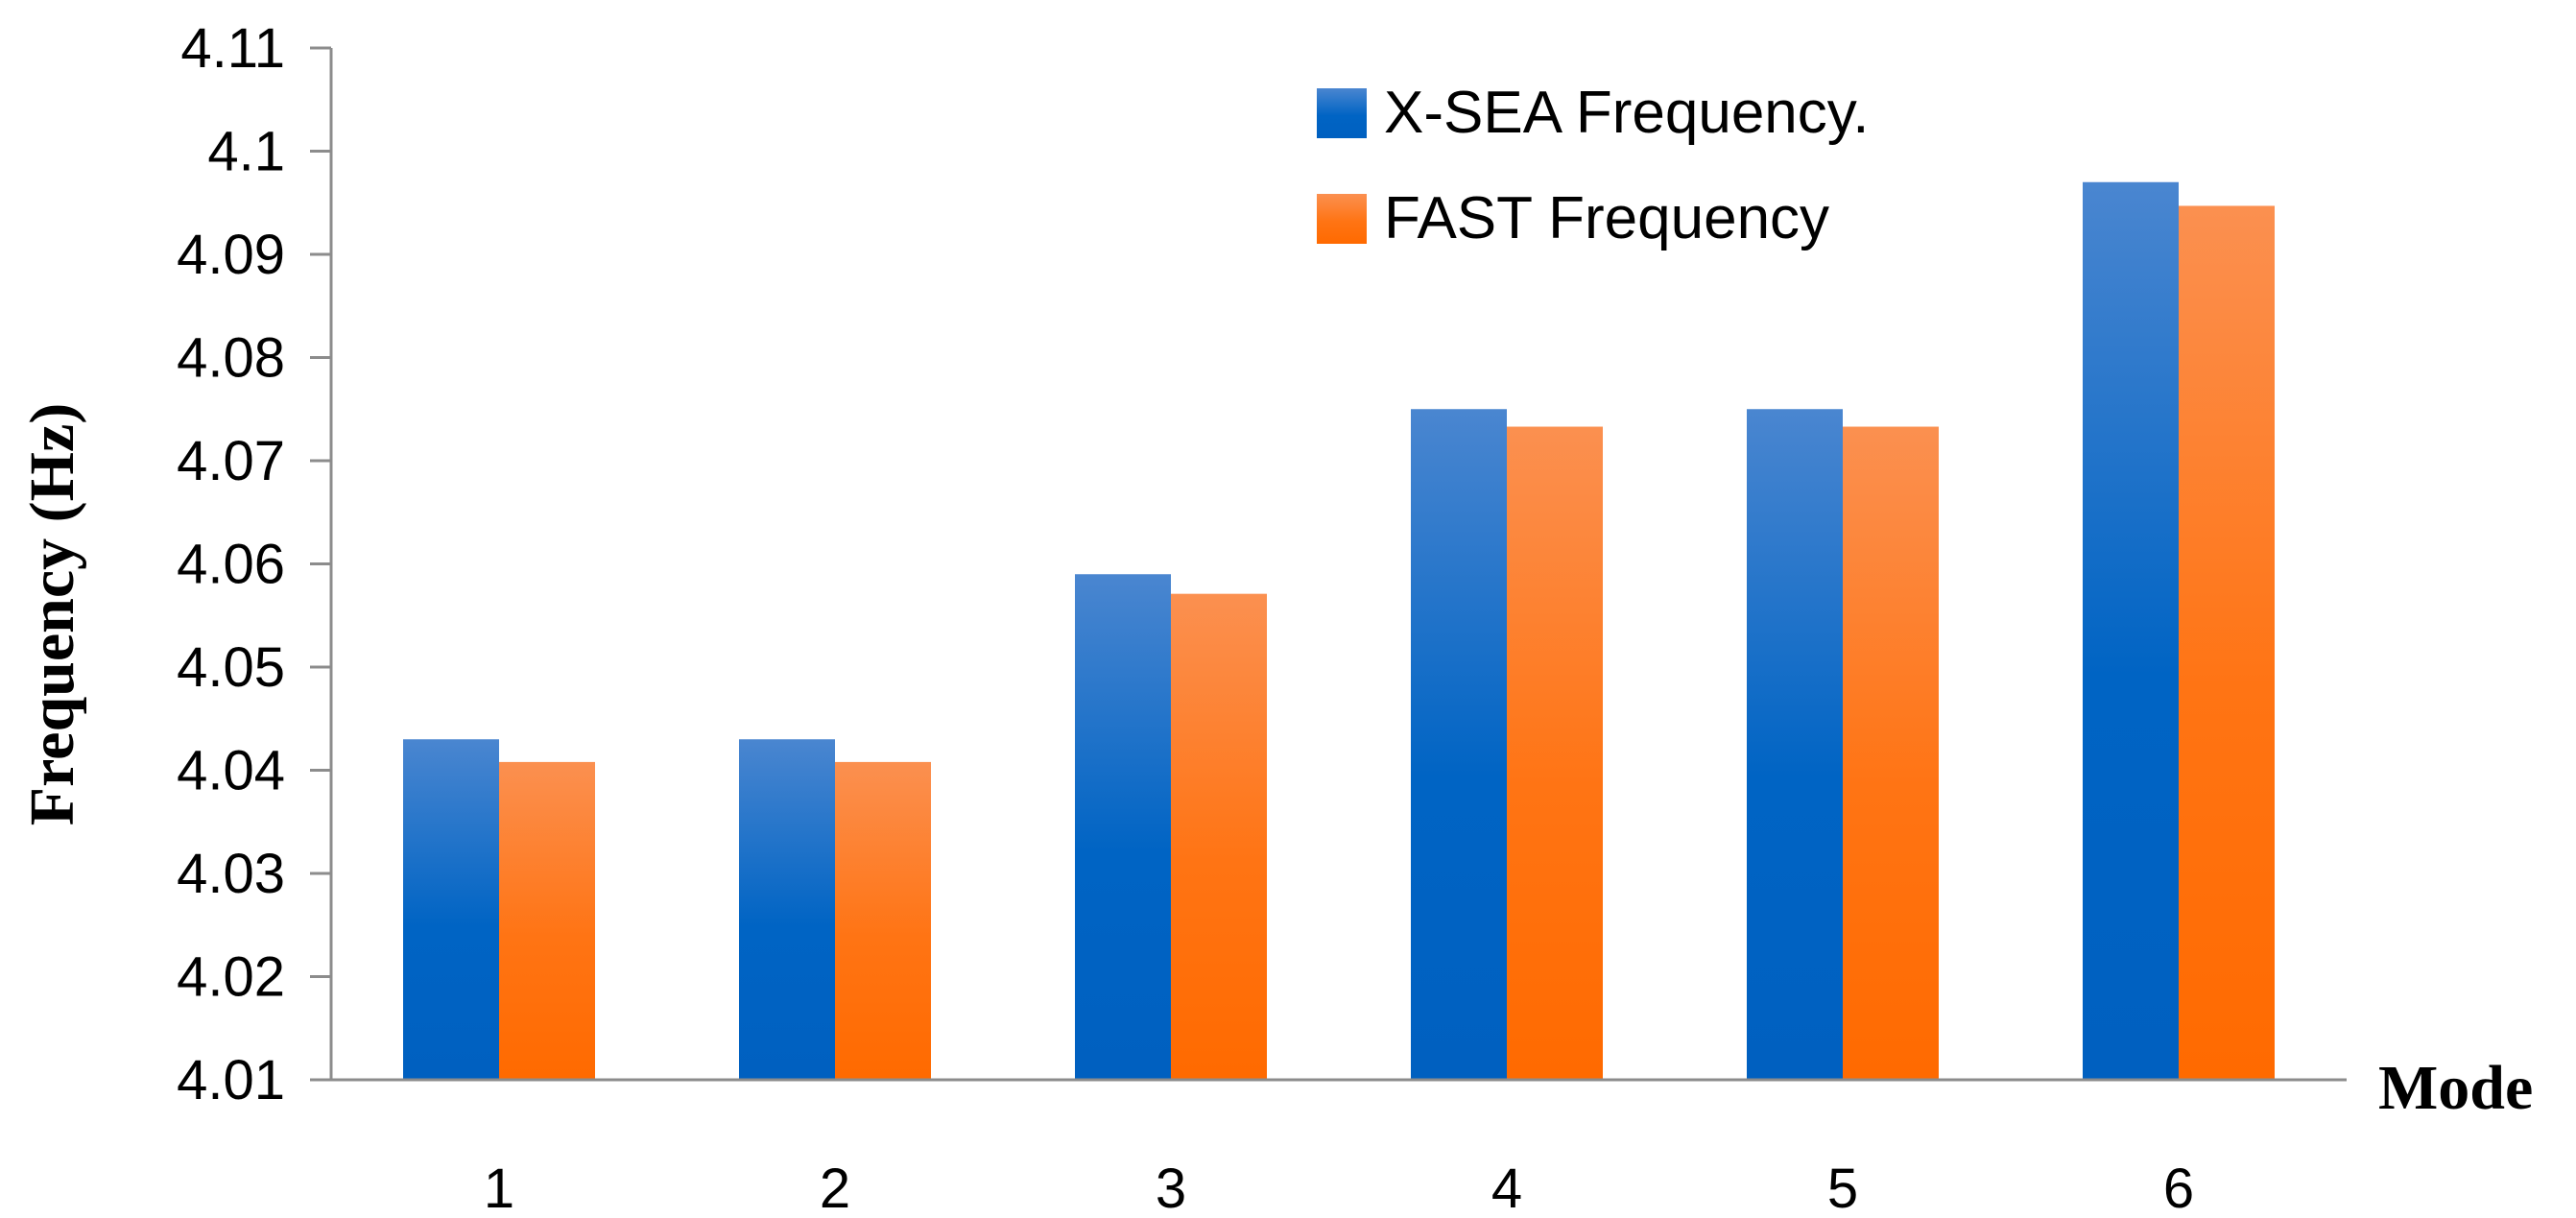 The image size is (2576, 1218). I want to click on x-tick-label: 4, so click(1506, 1188).